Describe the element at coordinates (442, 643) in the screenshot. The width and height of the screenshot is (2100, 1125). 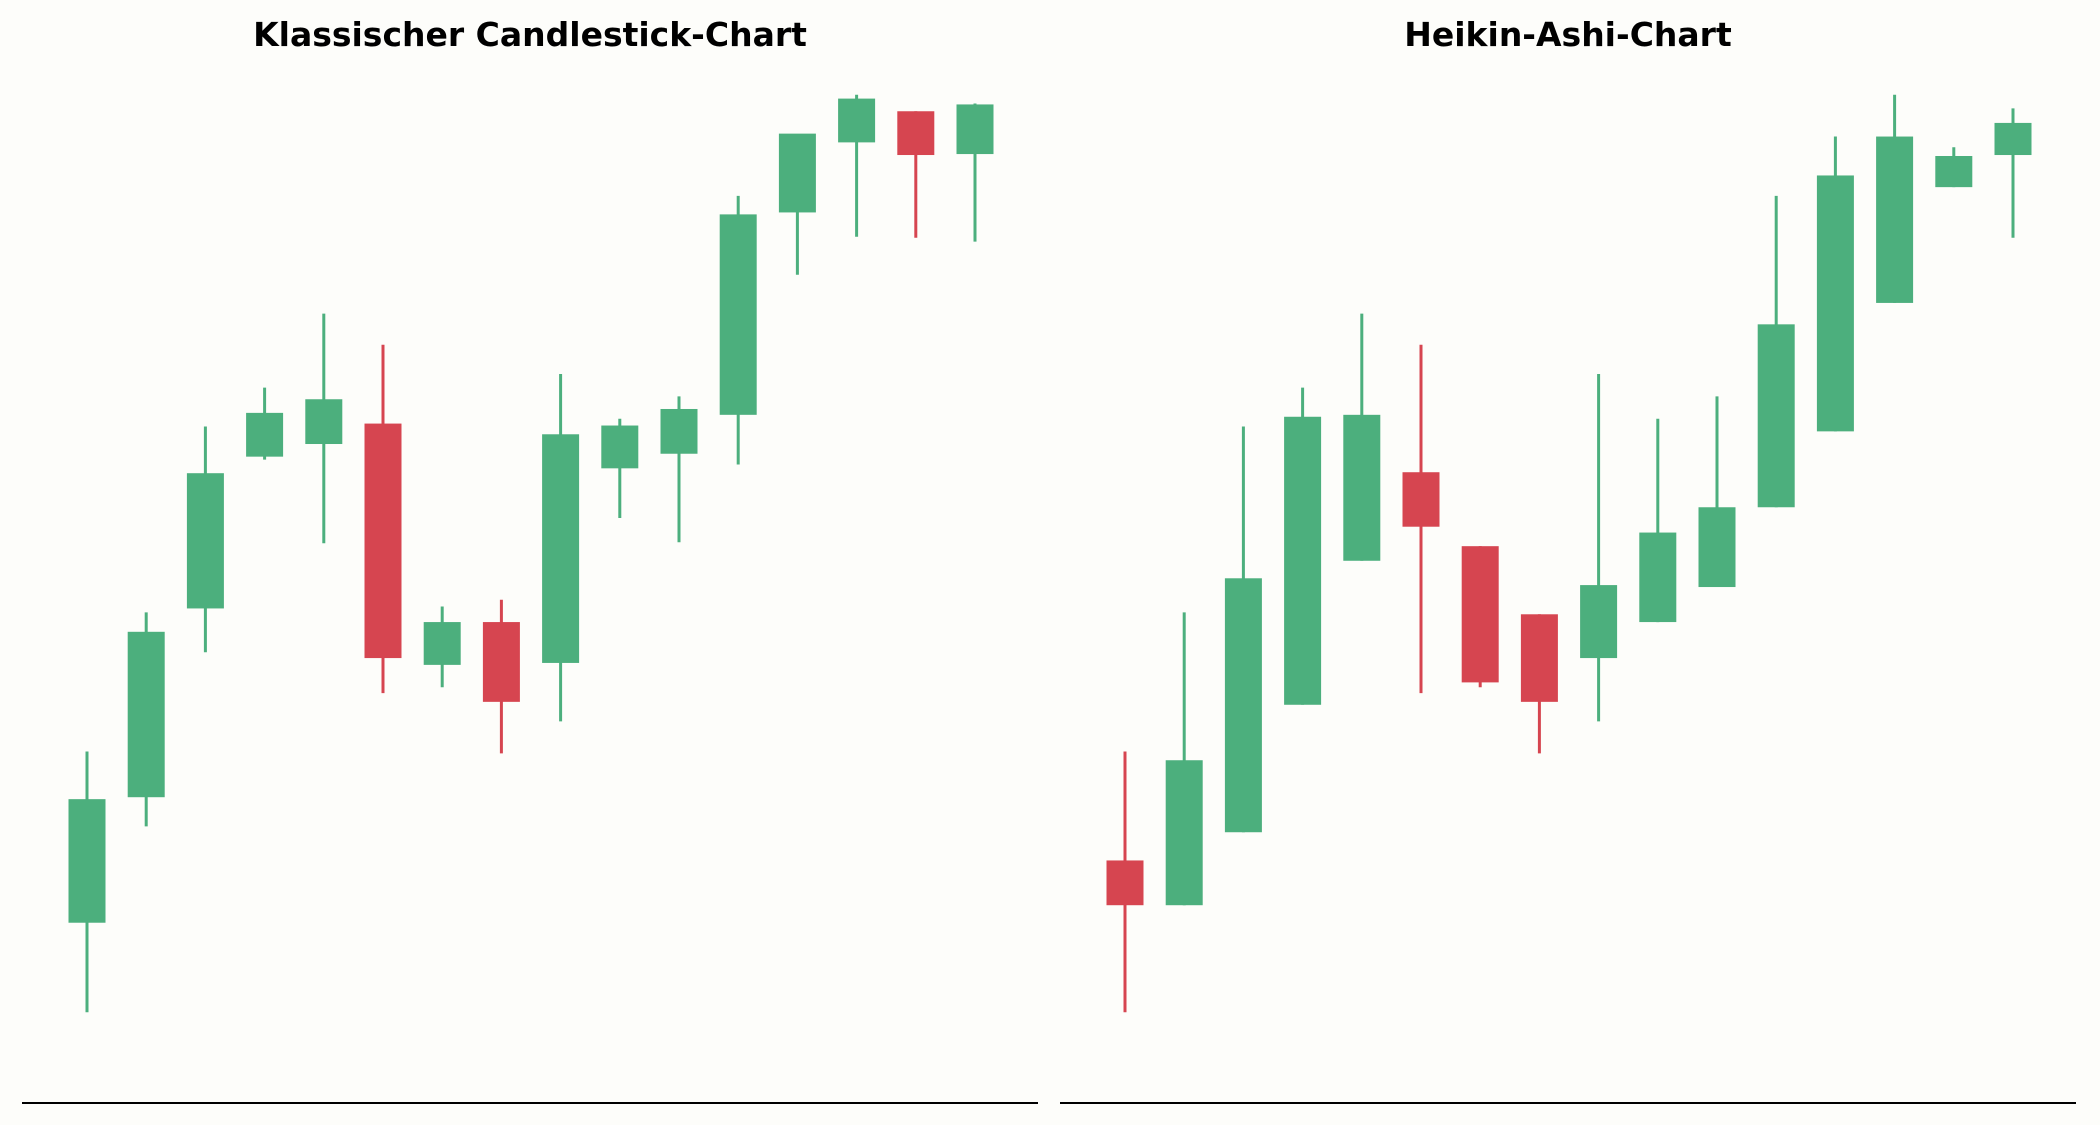
I see `candle-body-left-7-up` at that location.